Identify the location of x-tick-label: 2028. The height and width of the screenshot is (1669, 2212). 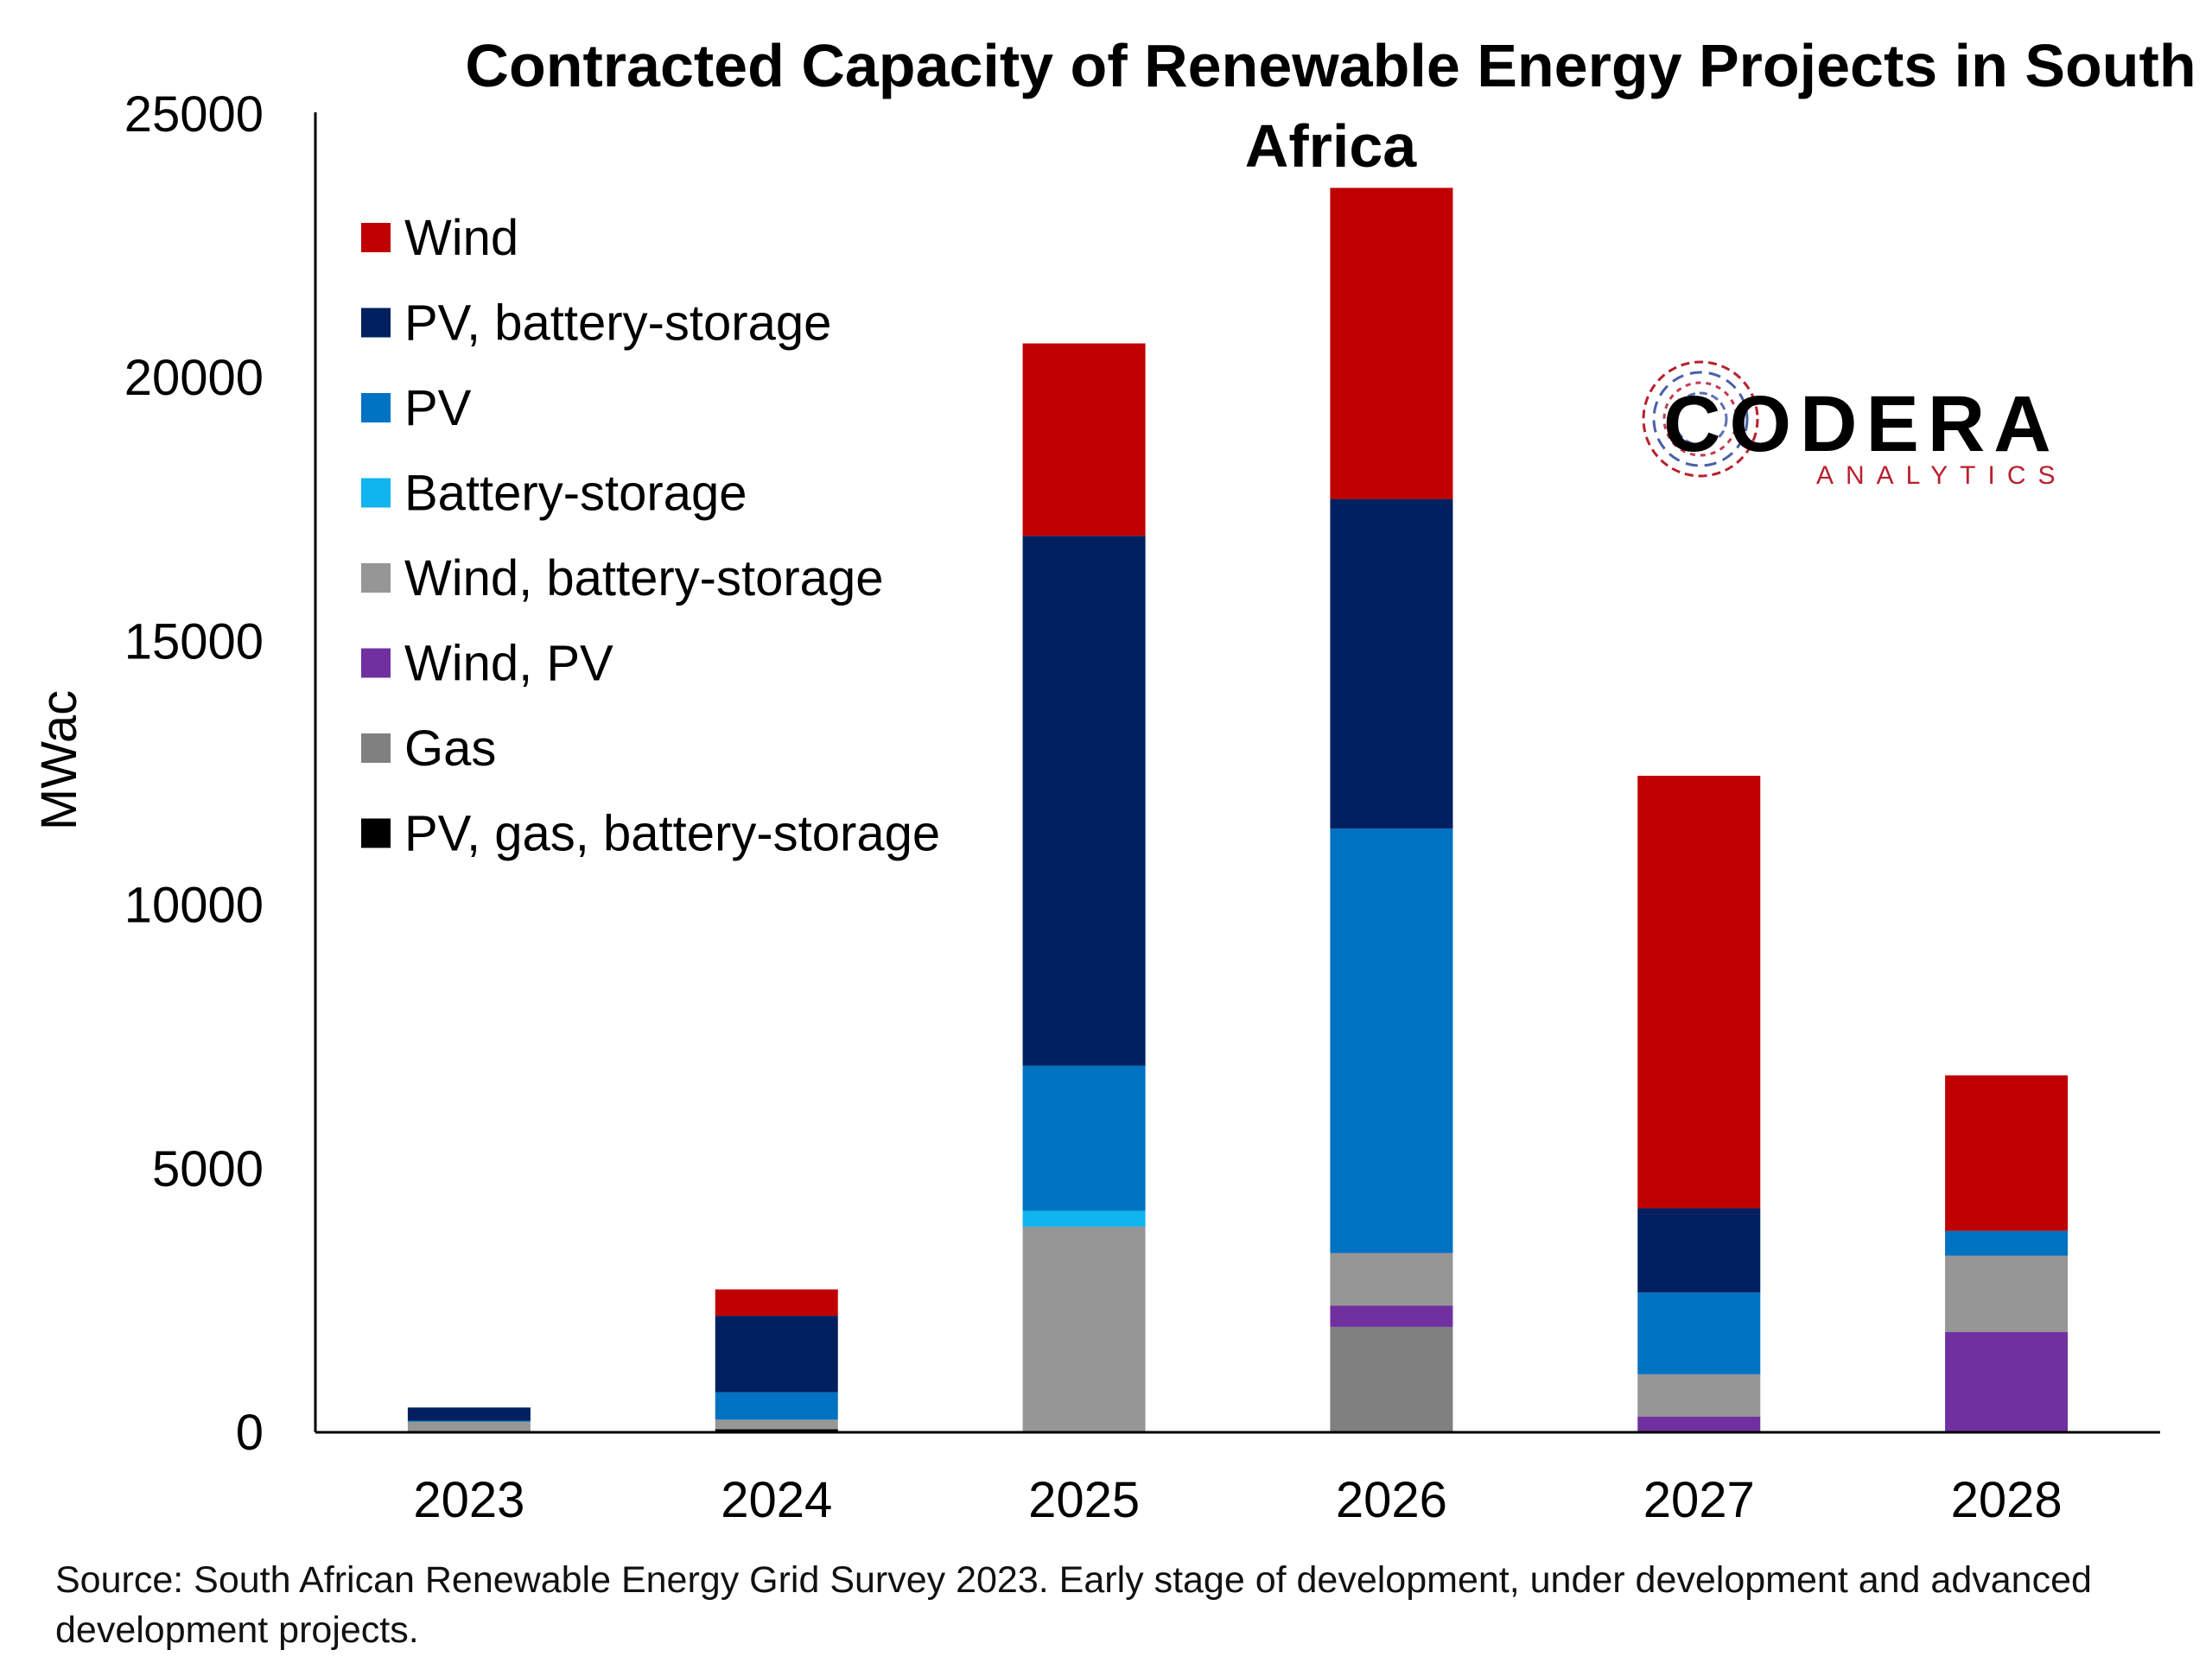
(2007, 1500).